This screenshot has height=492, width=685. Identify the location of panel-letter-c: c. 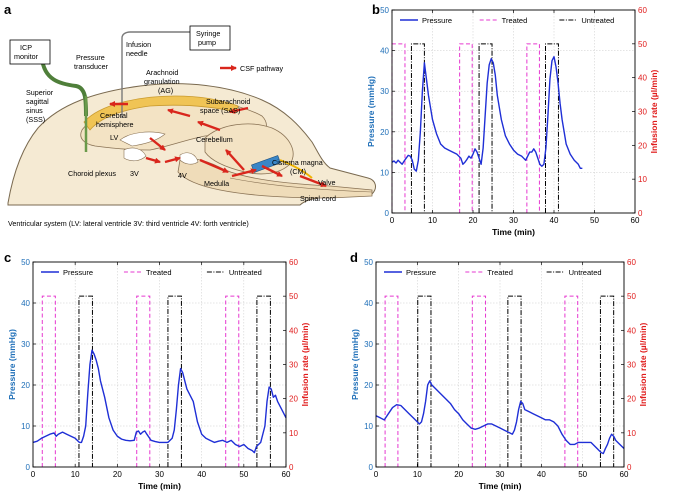
(7, 257).